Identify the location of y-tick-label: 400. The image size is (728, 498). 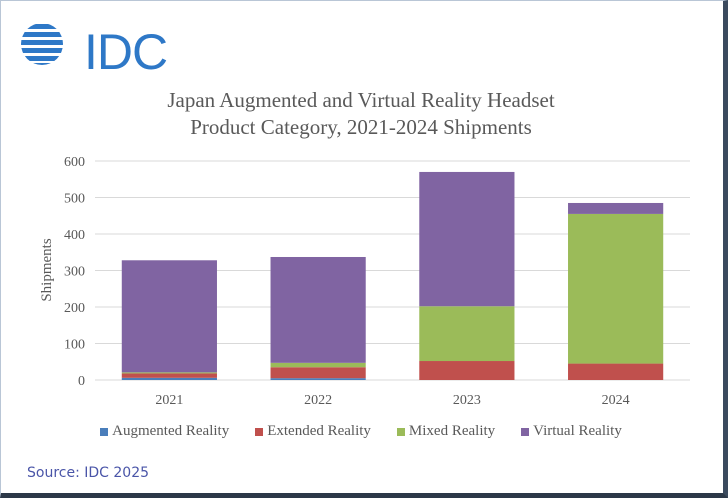
(74, 235).